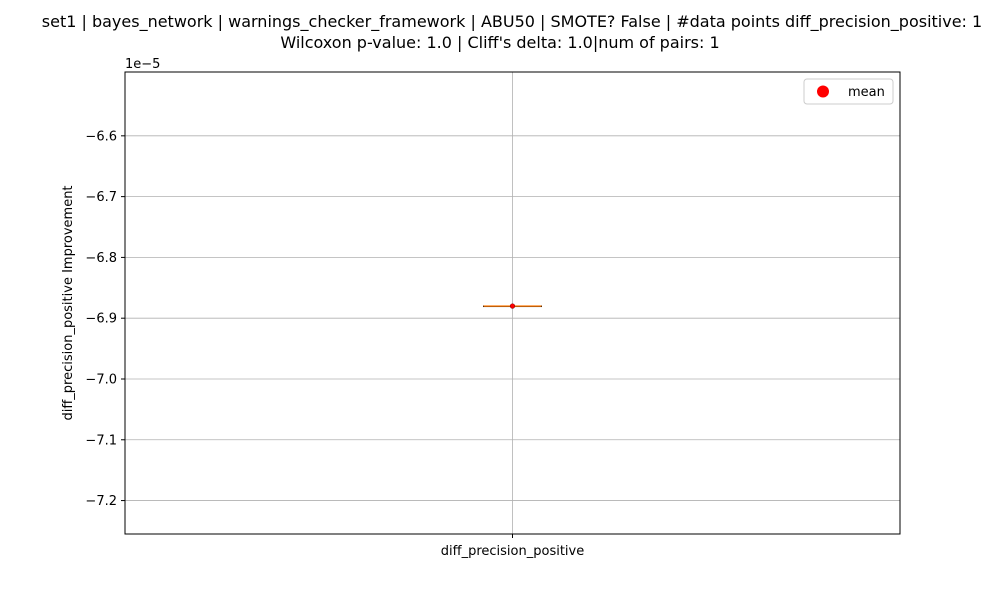 The height and width of the screenshot is (600, 1000). Describe the element at coordinates (101, 501) in the screenshot. I see `y-tick-label: −7.2` at that location.